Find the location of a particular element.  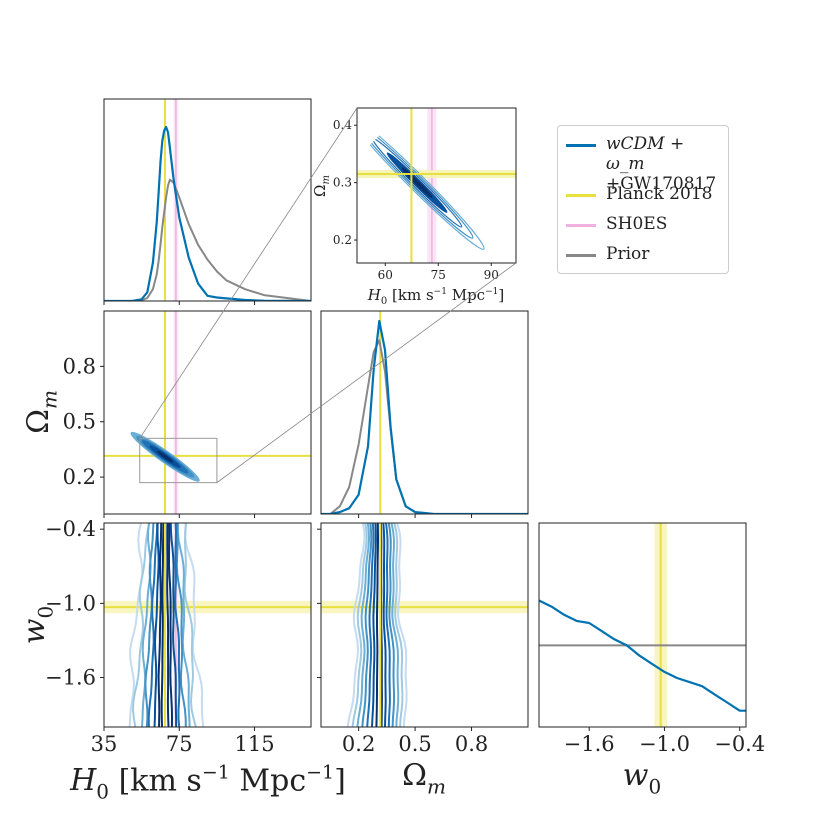

om-w0-contour-2-right is located at coordinates (395, 625).